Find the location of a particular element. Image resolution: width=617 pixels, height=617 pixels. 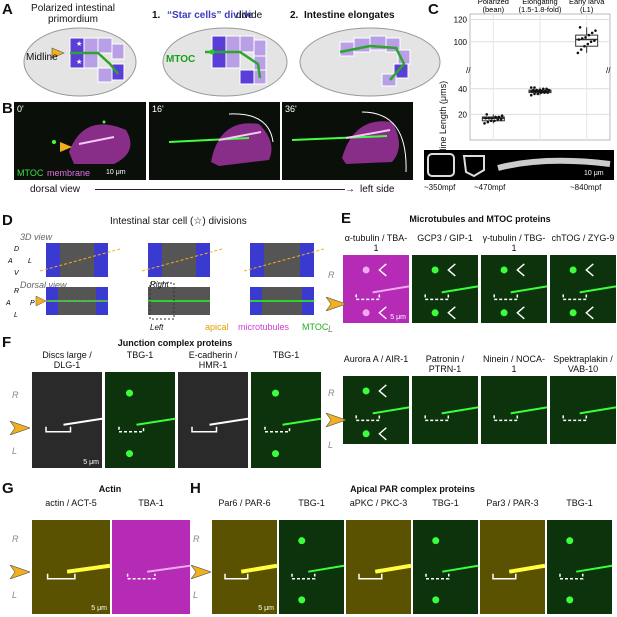

time-36: 36' is located at coordinates (291, 109).